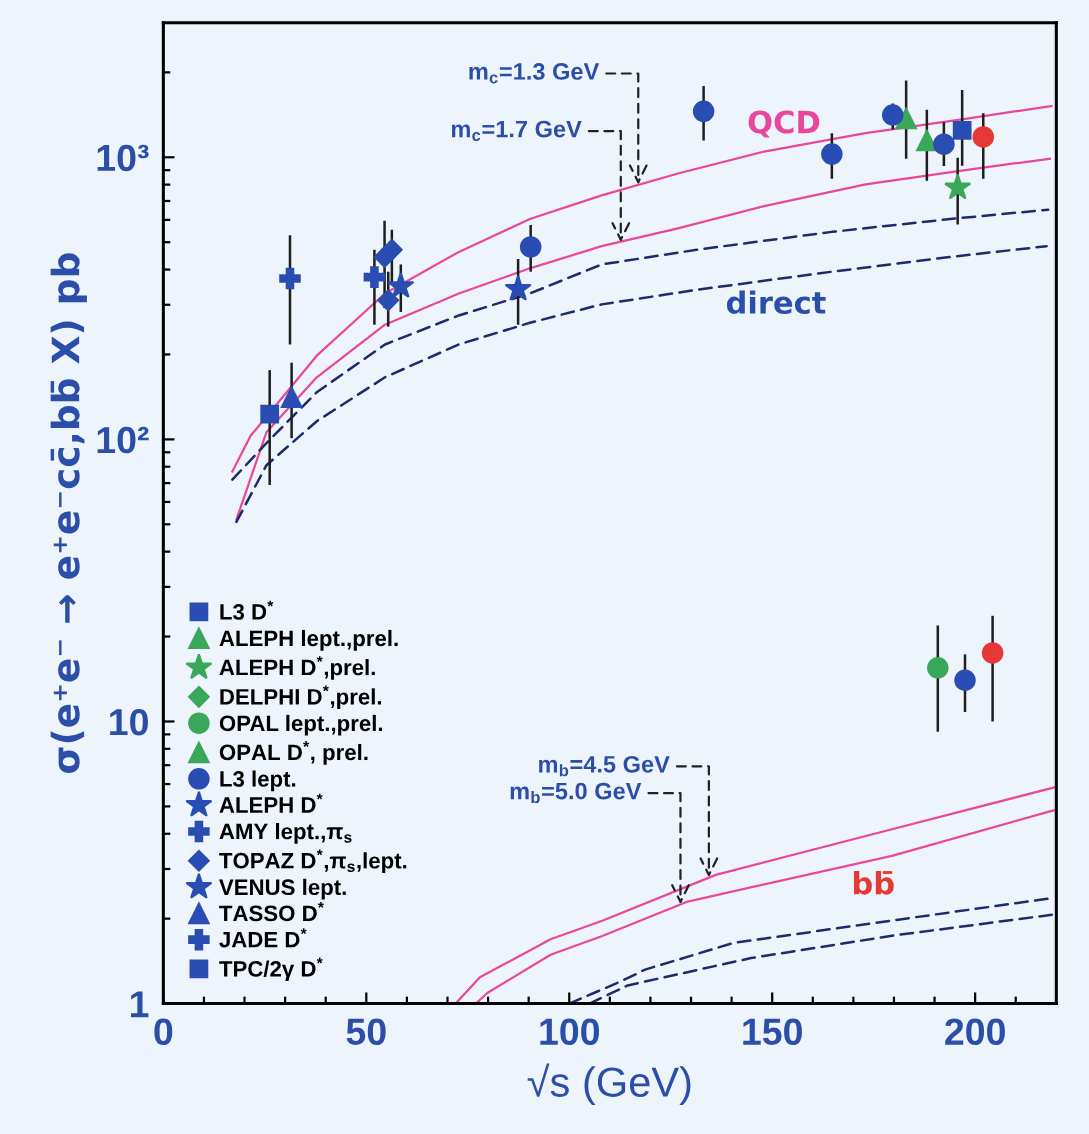 Image resolution: width=1089 pixels, height=1134 pixels. What do you see at coordinates (247, 610) in the screenshot?
I see `legend-label: L3 D$^{*}$` at bounding box center [247, 610].